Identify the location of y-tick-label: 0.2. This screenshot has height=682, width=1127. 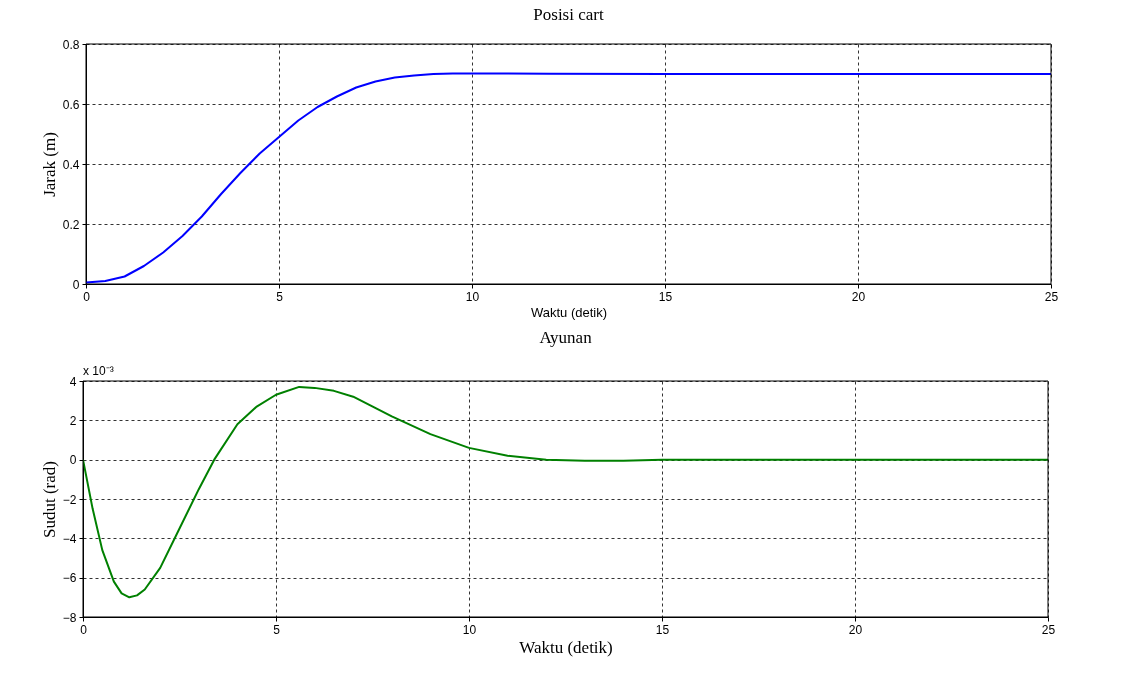
(71, 224).